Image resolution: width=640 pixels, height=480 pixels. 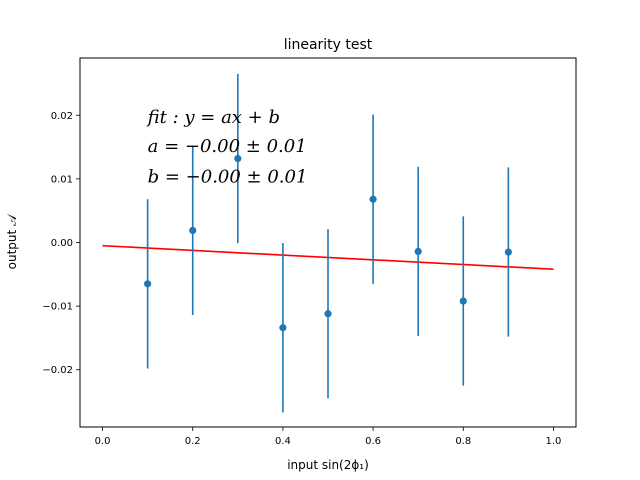 I want to click on y-tick-label: 0.02, so click(x=62, y=116).